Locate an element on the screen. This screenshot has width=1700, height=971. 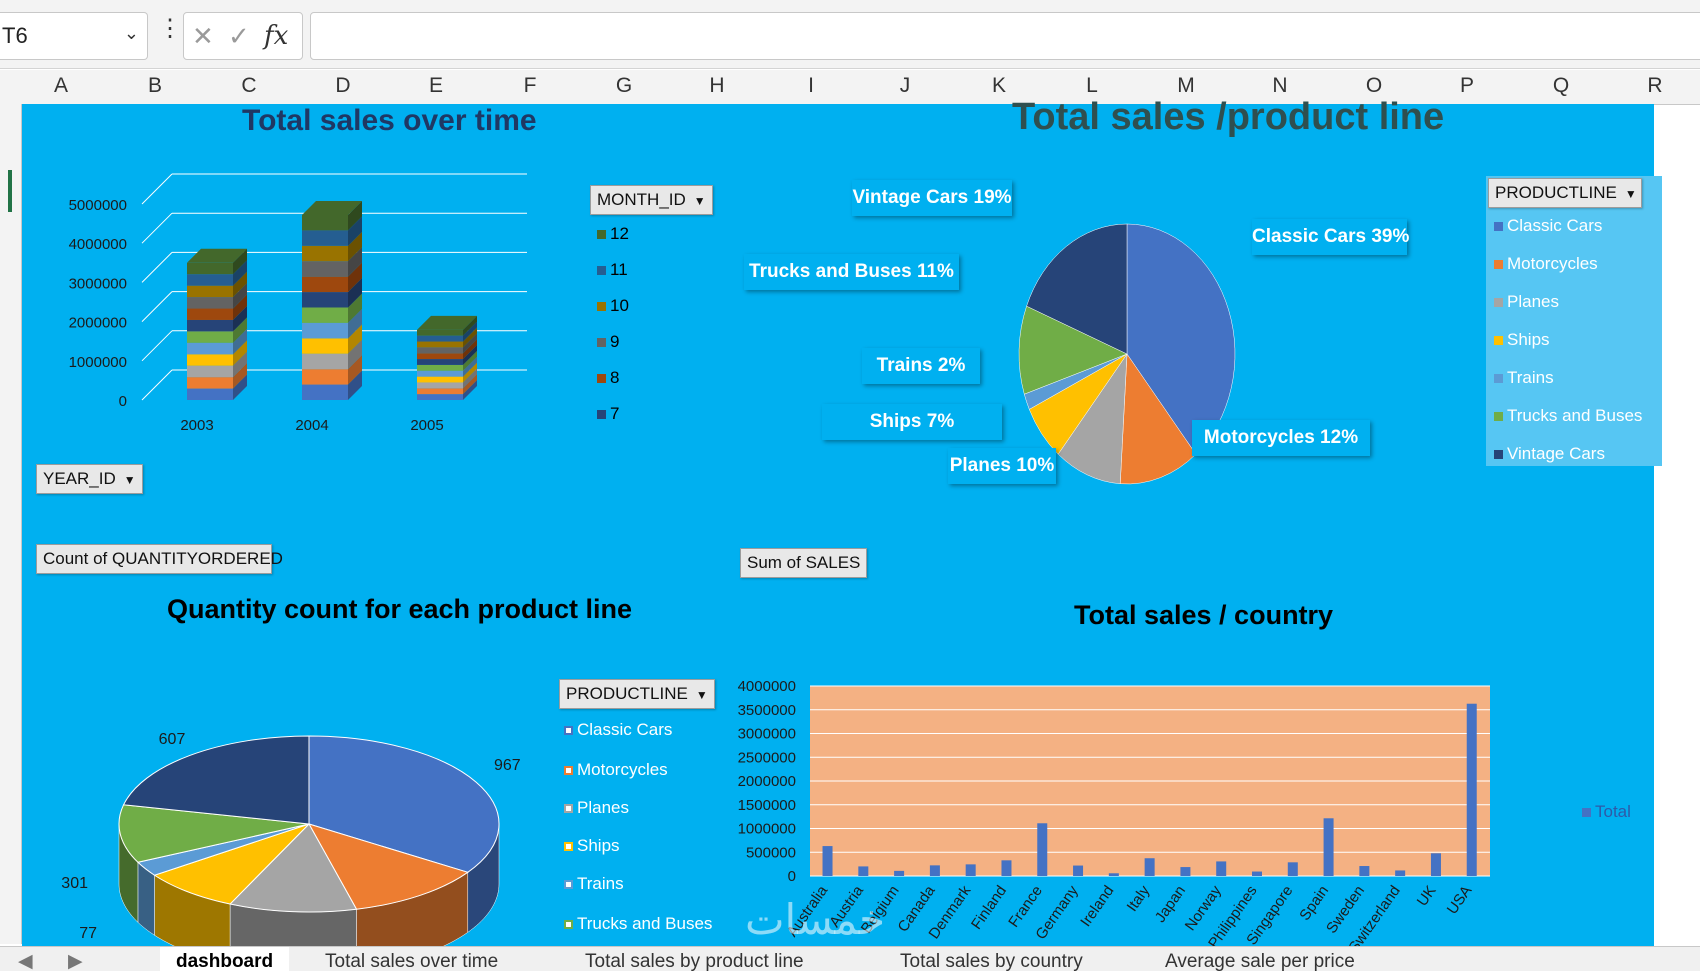
column-header-n: N is located at coordinates (1280, 85).